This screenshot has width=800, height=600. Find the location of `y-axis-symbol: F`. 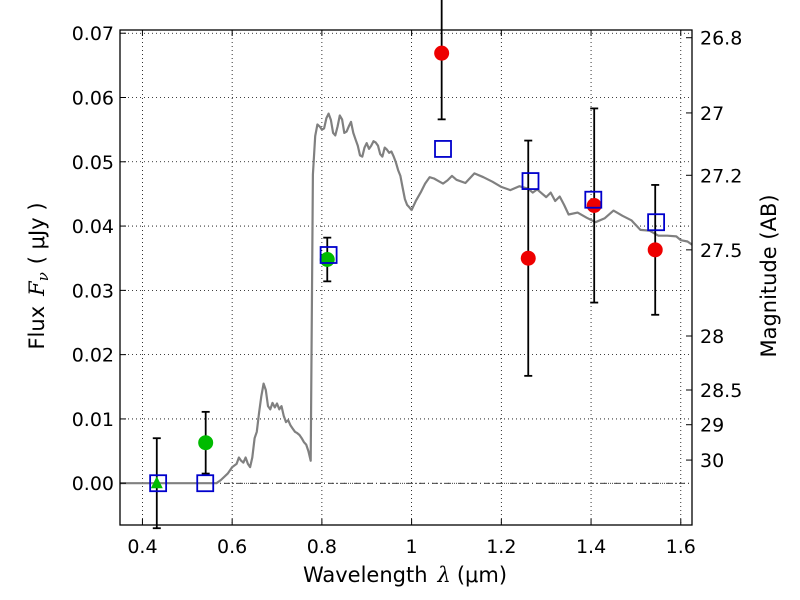

y-axis-symbol: F is located at coordinates (37, 288).